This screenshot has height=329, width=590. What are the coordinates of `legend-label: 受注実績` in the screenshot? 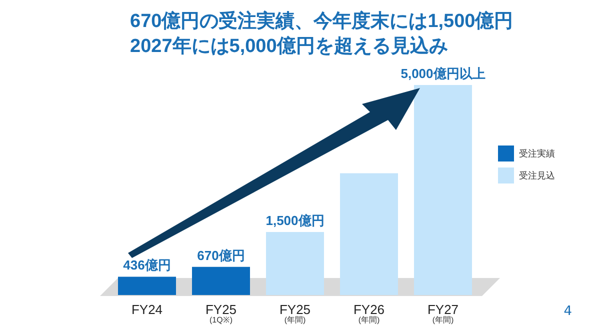 It's located at (537, 153).